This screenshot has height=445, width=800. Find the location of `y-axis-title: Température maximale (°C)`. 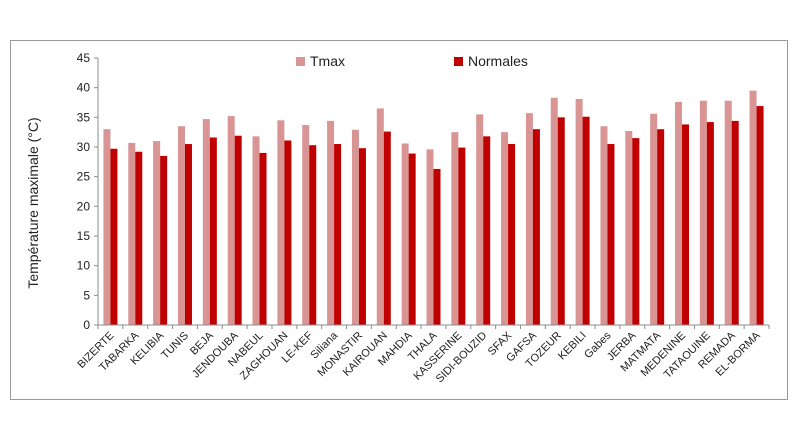

y-axis-title: Température maximale (°C) is located at coordinates (33, 202).